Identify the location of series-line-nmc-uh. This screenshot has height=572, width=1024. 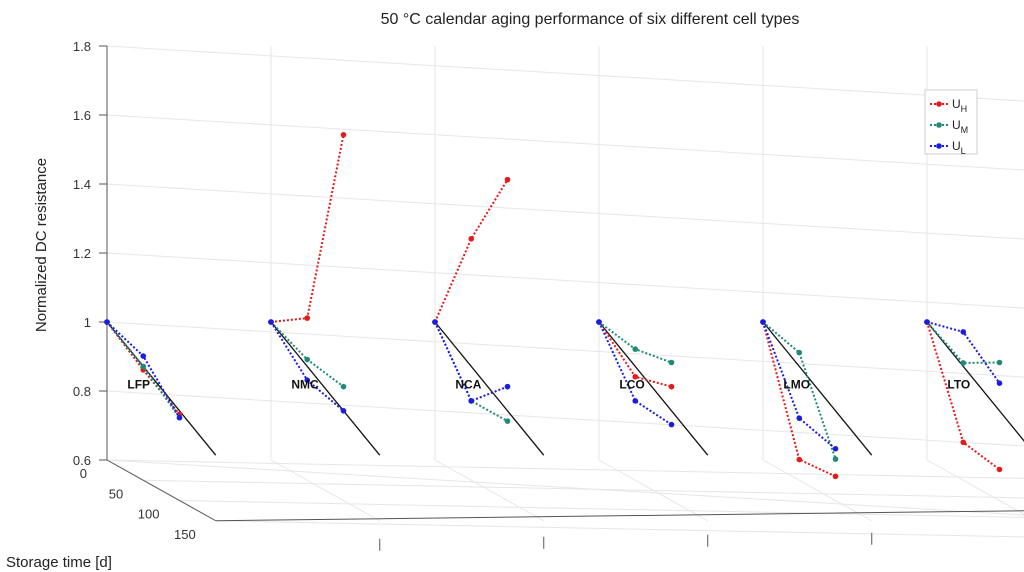
(307, 228).